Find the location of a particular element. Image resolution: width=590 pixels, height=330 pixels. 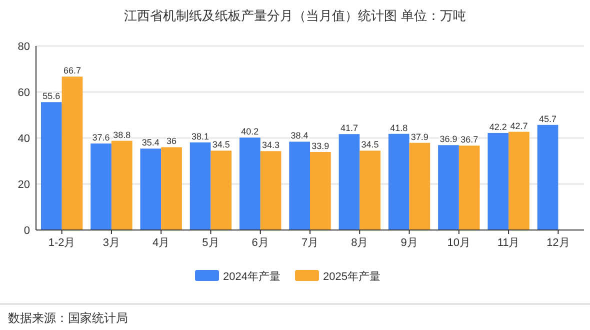

data-label: 35.4 is located at coordinates (151, 143).